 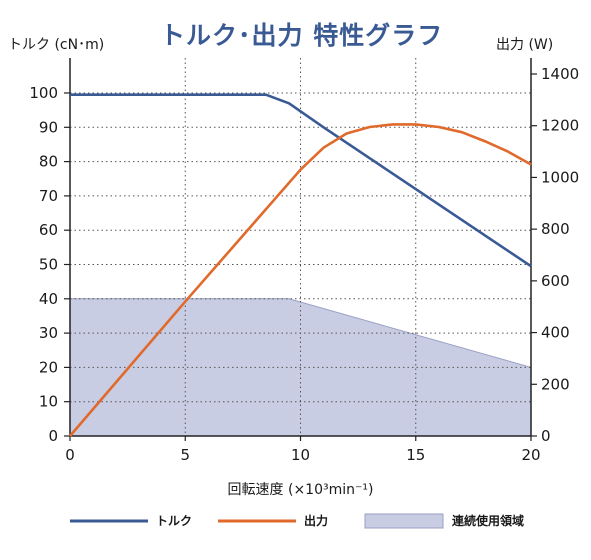 I want to click on right-axis-label: 出力 (W), so click(x=525, y=45).